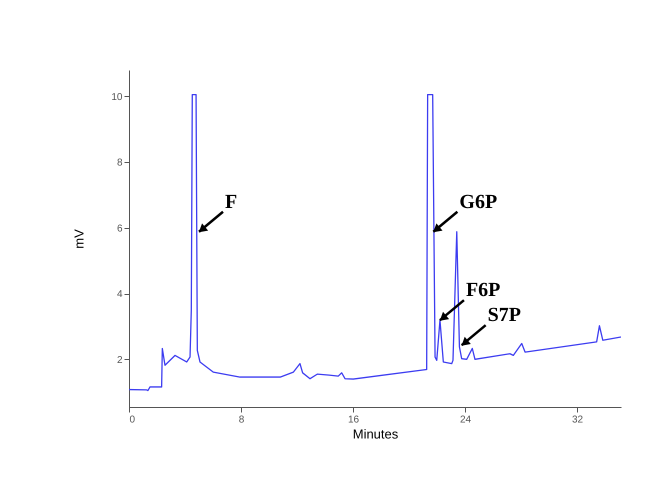  I want to click on annotation: G6P, so click(478, 201).